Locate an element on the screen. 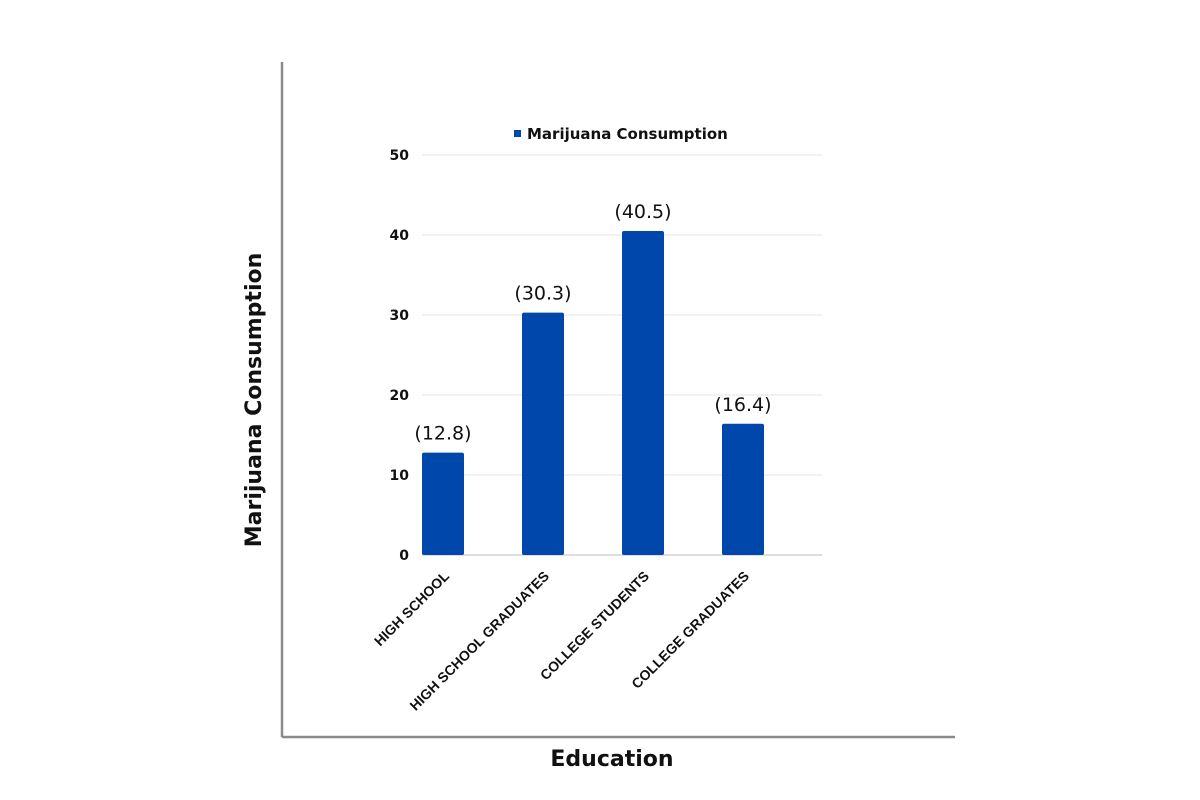 The image size is (1200, 800). data-labels: (12.8) (30.3) (40.5) (16.4) is located at coordinates (592, 323).